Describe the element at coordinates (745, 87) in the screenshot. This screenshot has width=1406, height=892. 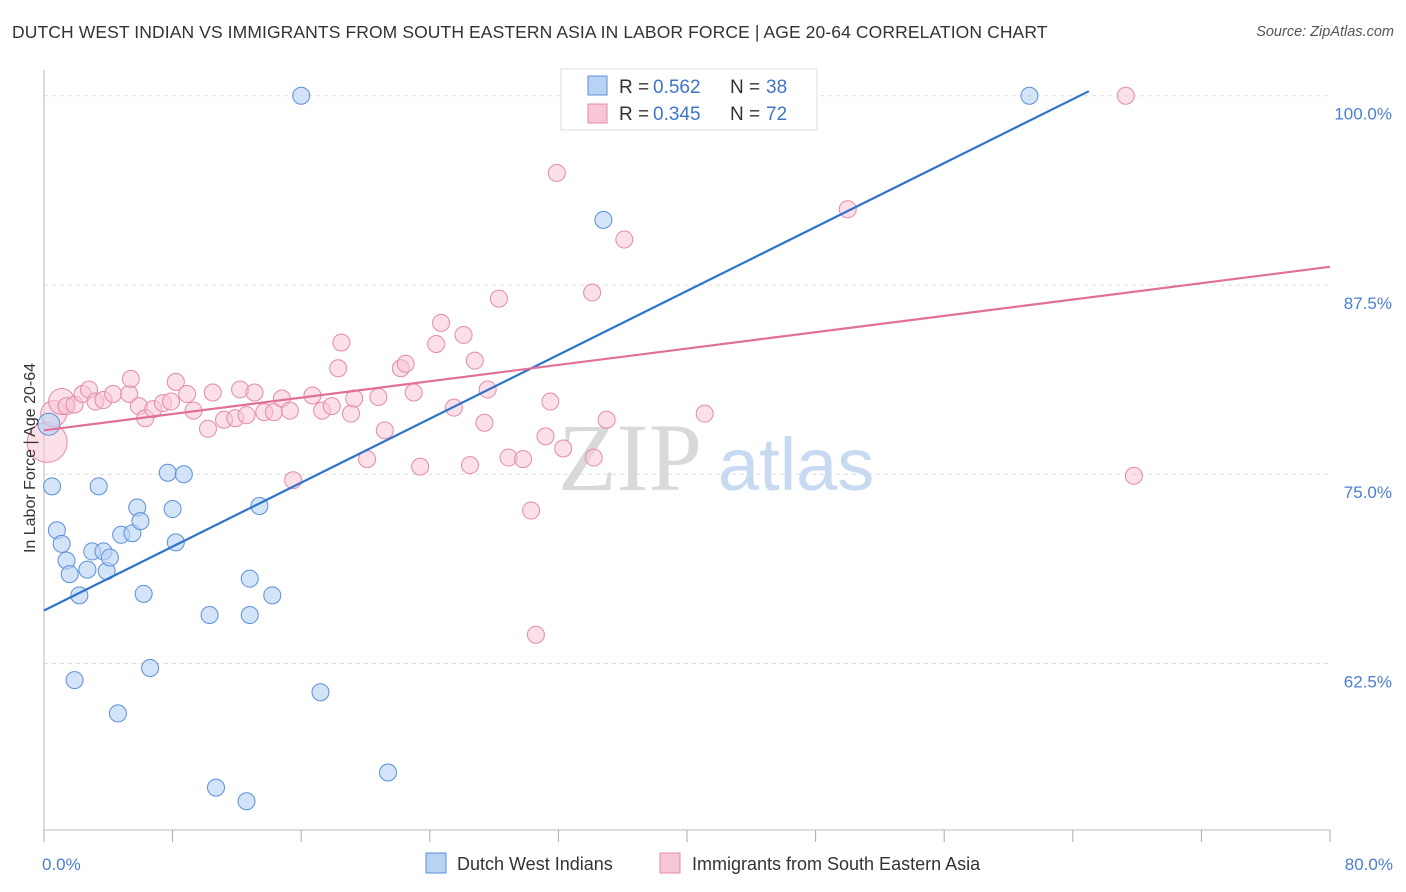
I see `legend-n-label-blue: N =` at that location.